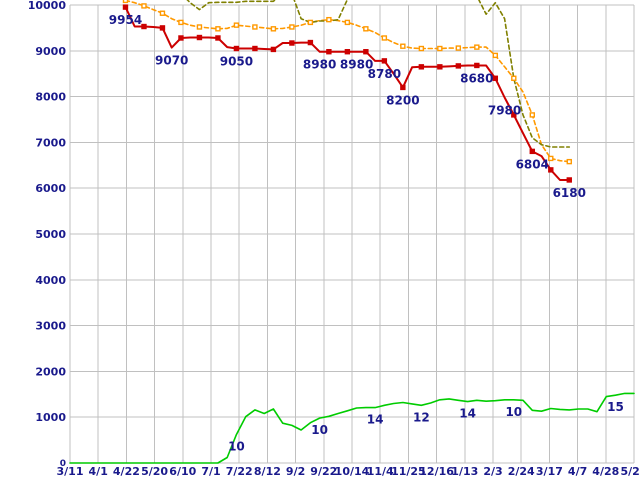  I want to click on x-axis-label: 9/22, so click(323, 471).